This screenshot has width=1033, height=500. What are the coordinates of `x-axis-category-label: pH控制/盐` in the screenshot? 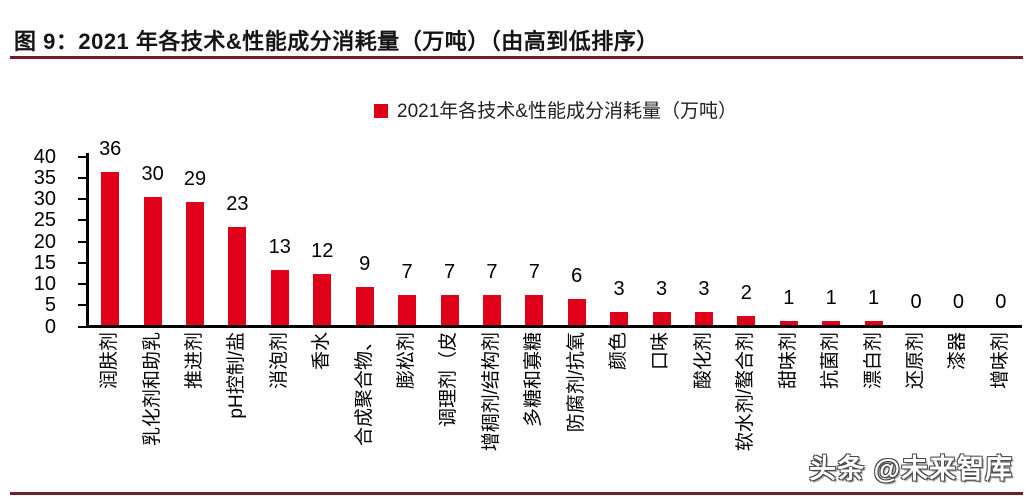 It's located at (237, 375).